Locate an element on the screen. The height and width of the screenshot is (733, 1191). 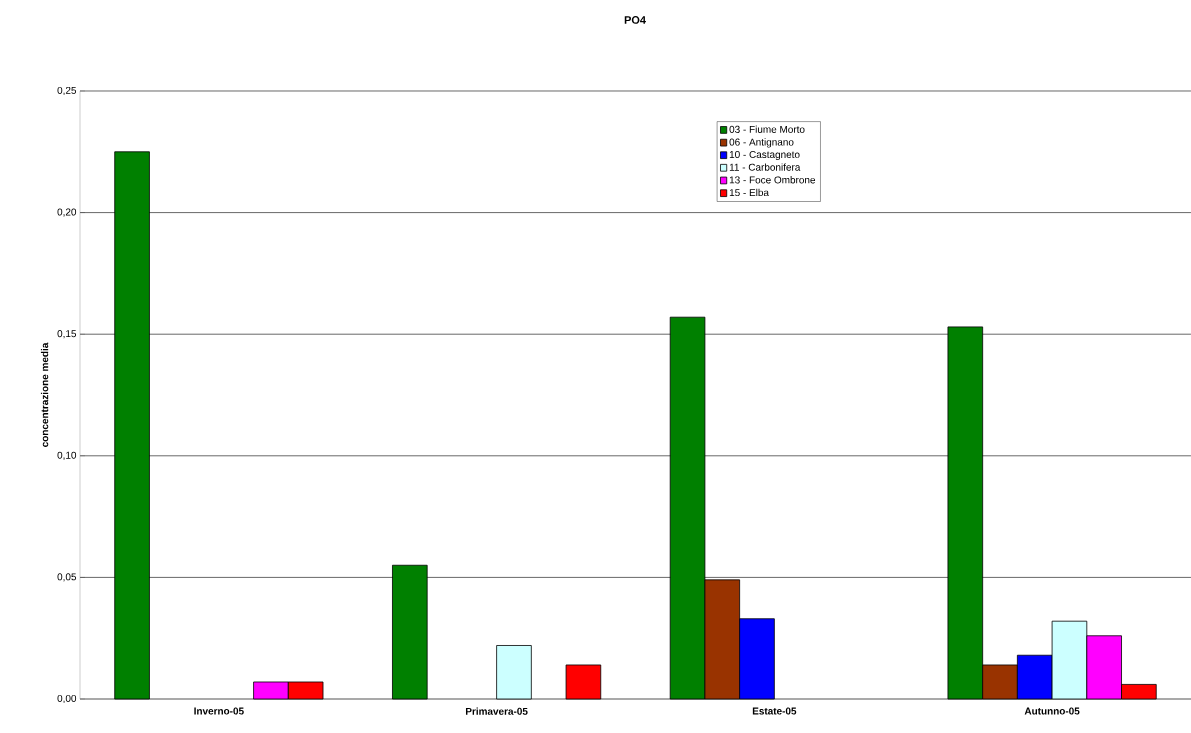
y-tick-label: 0,05 is located at coordinates (67, 577).